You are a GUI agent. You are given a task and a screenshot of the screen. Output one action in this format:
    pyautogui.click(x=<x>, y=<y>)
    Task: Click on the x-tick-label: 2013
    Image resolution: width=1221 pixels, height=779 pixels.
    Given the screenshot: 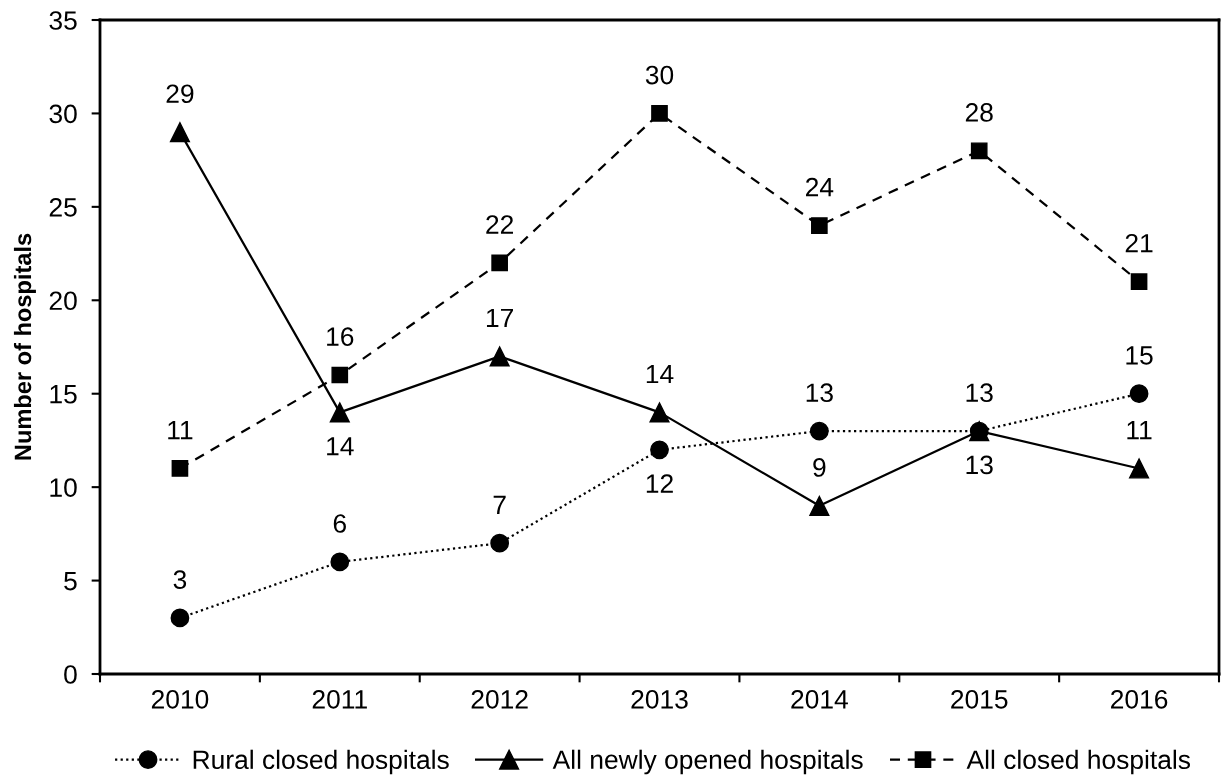 What is the action you would take?
    pyautogui.click(x=659, y=699)
    